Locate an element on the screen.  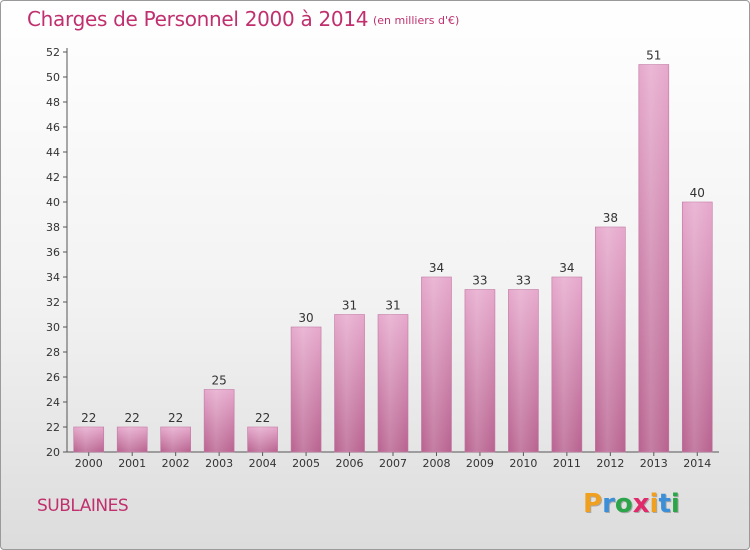
x-tick-label: 2000 is located at coordinates (89, 463).